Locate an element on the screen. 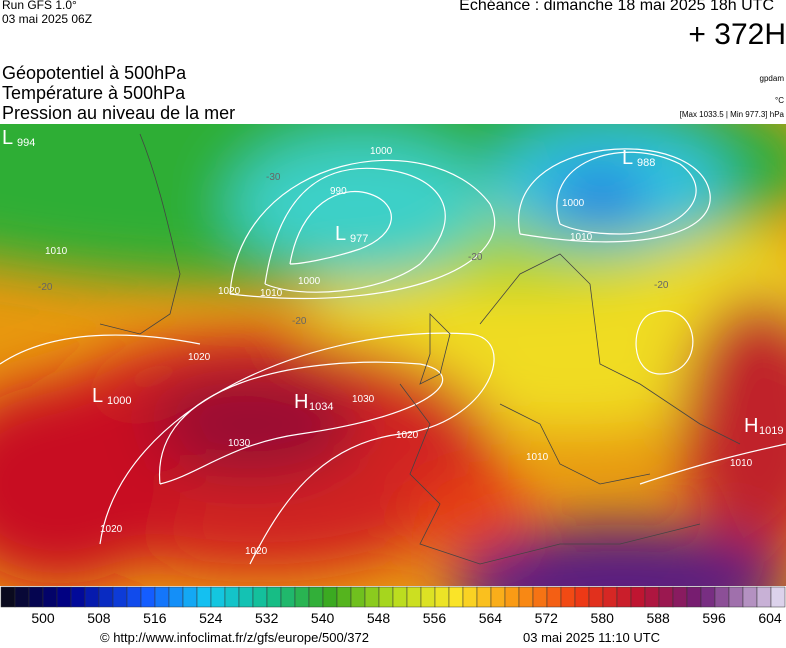 This screenshot has width=786, height=648. colorbar-tick-label: 588 is located at coordinates (658, 618).